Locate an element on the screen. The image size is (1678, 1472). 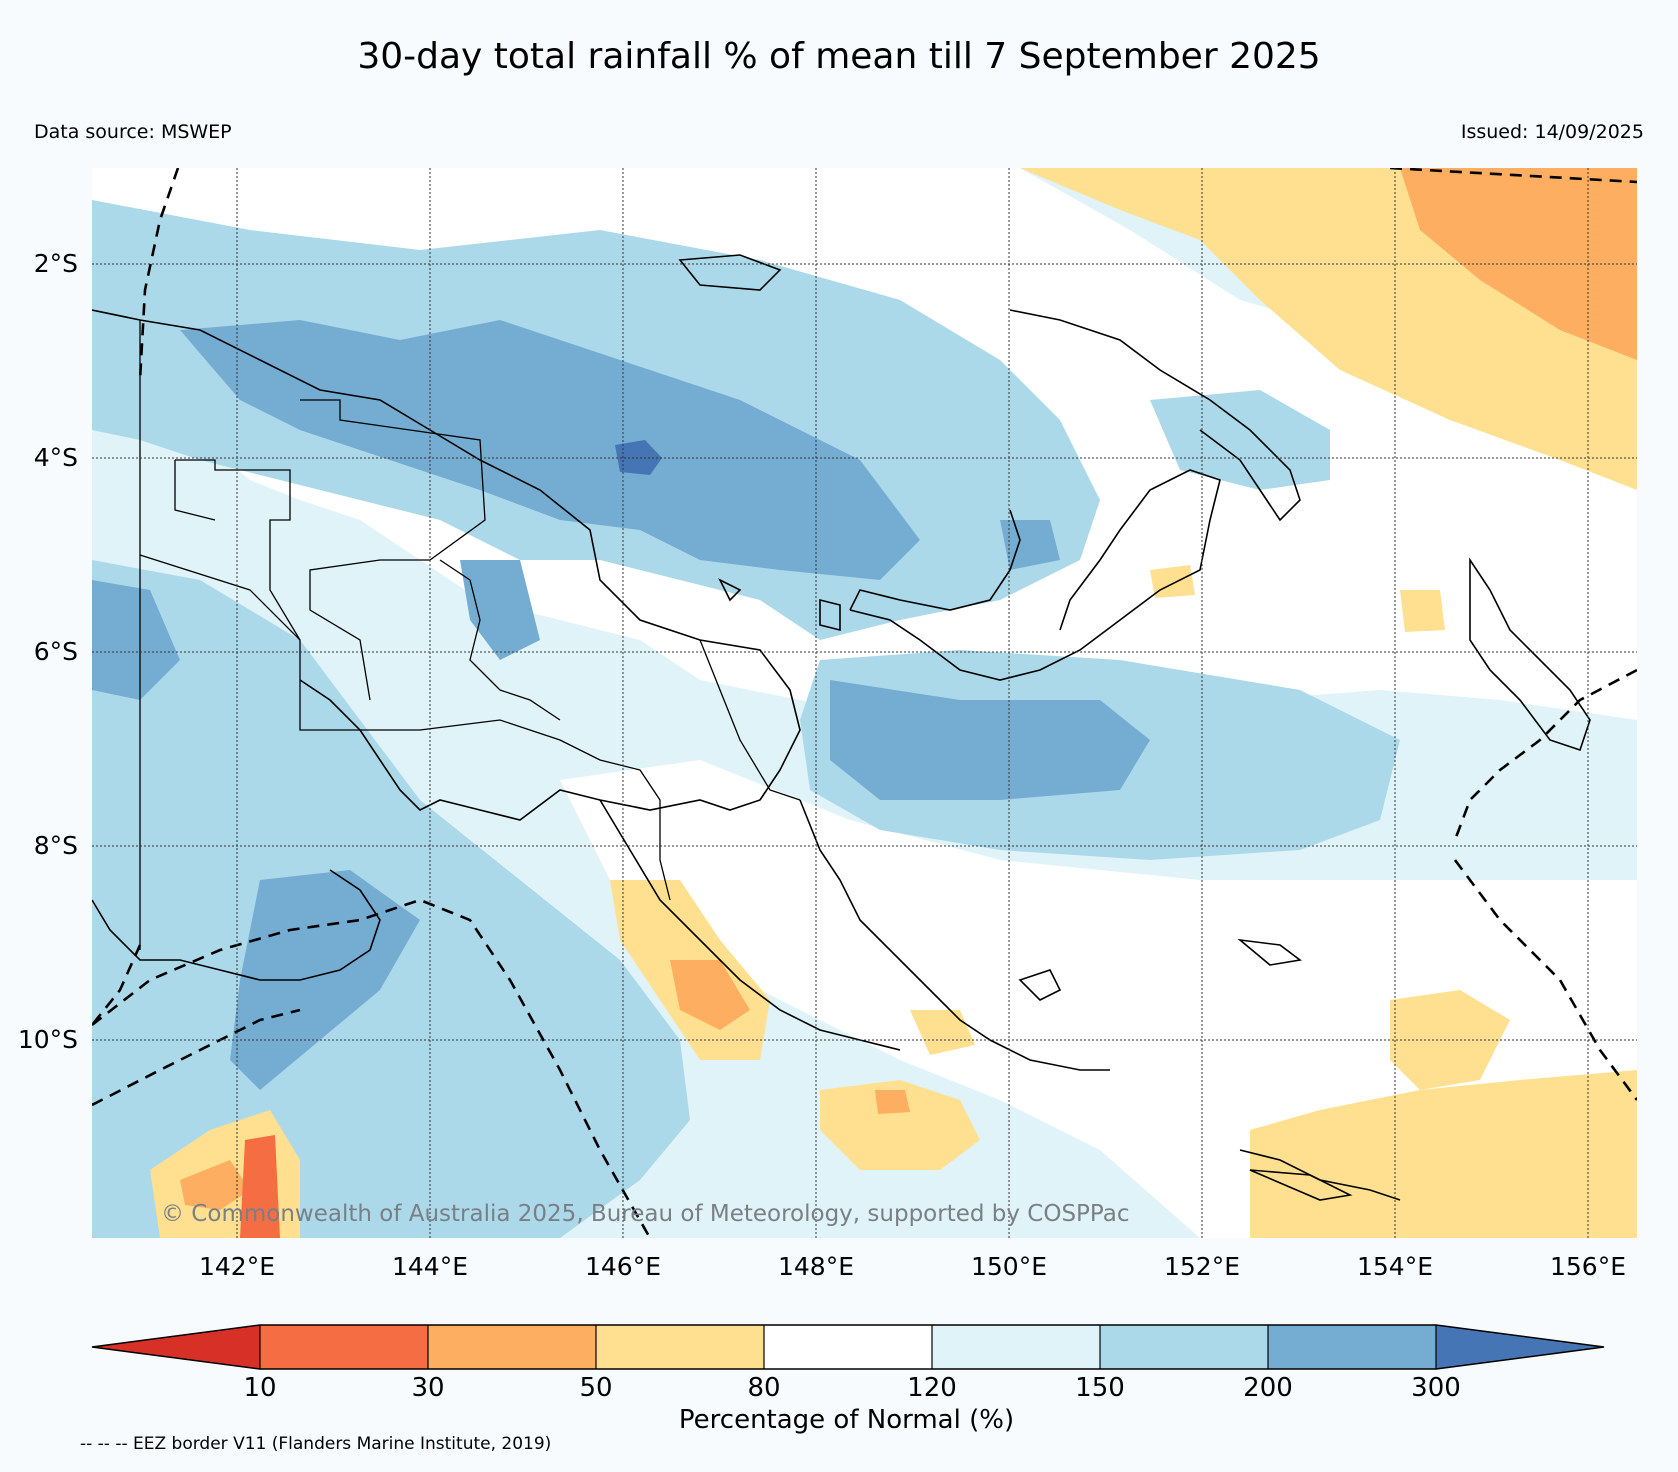
lon-label-154e: 154°E is located at coordinates (1394, 1266).